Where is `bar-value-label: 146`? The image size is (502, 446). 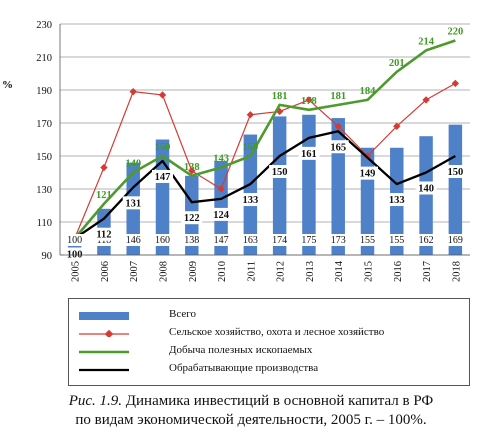 bar-value-label: 146 is located at coordinates (133, 240).